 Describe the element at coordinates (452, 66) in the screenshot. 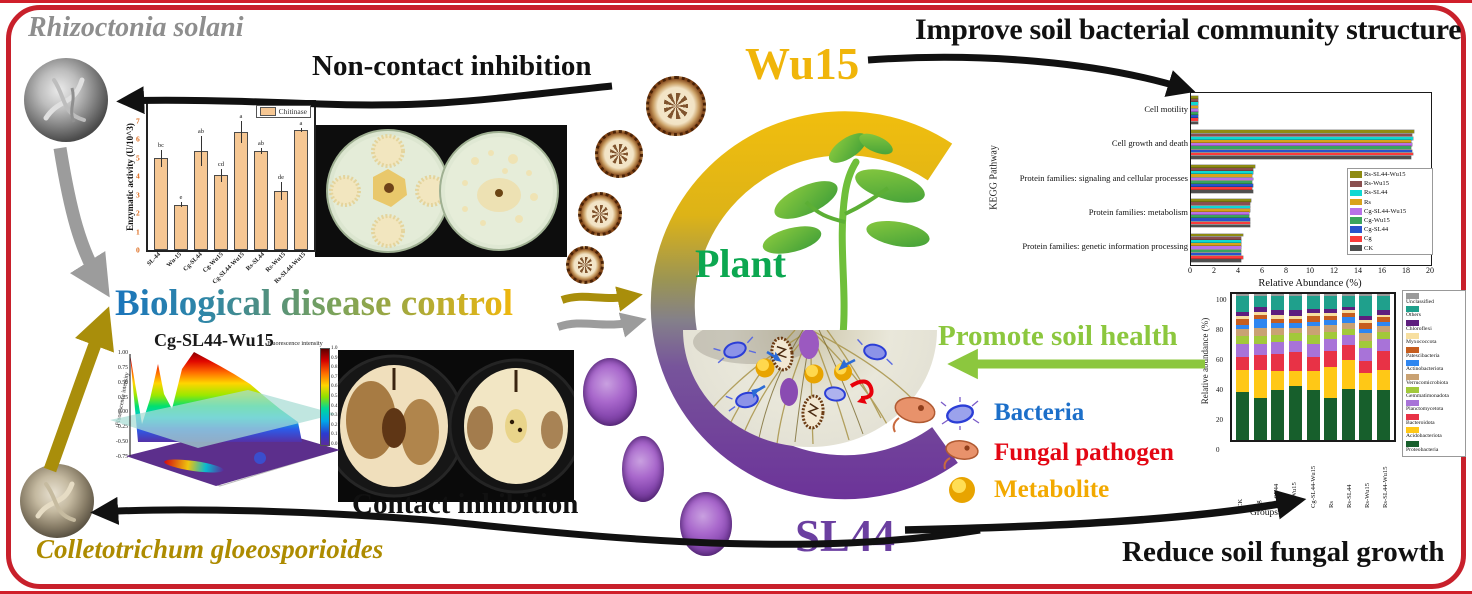

I see `non-contact-inhibition-label: Non-contact inhibition` at that location.